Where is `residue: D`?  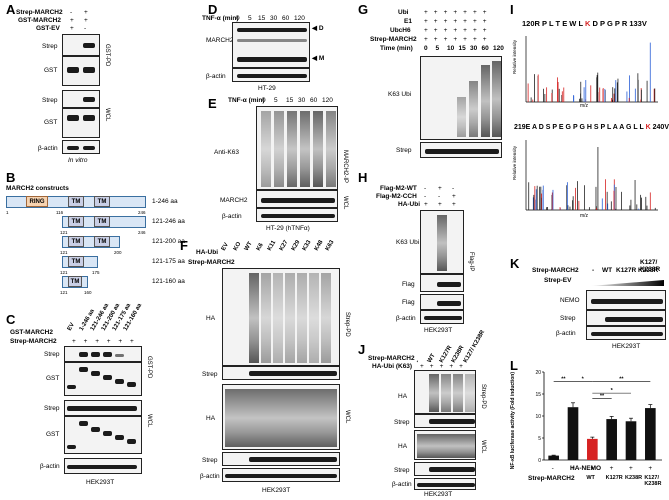 residue: D is located at coordinates (596, 23).